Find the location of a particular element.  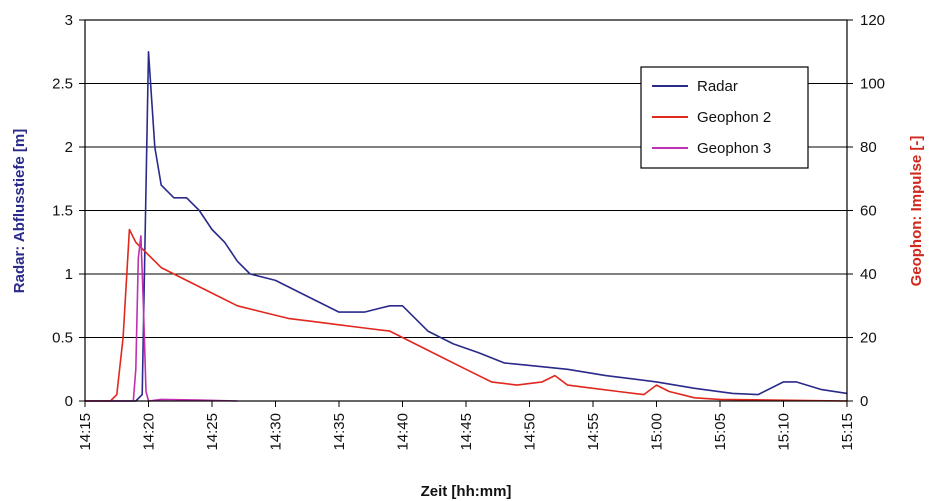

right-tick-label: 80 is located at coordinates (868, 147).